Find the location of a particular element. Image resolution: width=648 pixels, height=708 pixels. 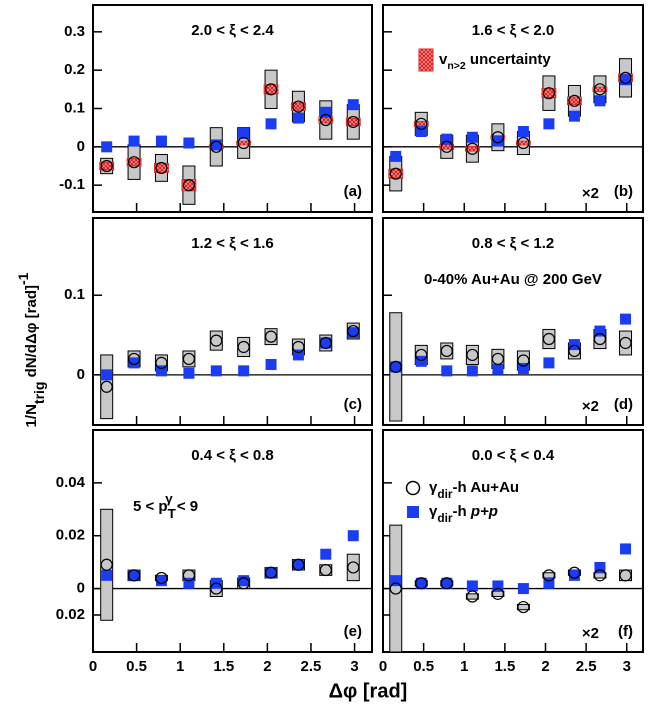

y-tick-label: 0.02 is located at coordinates (70, 535).